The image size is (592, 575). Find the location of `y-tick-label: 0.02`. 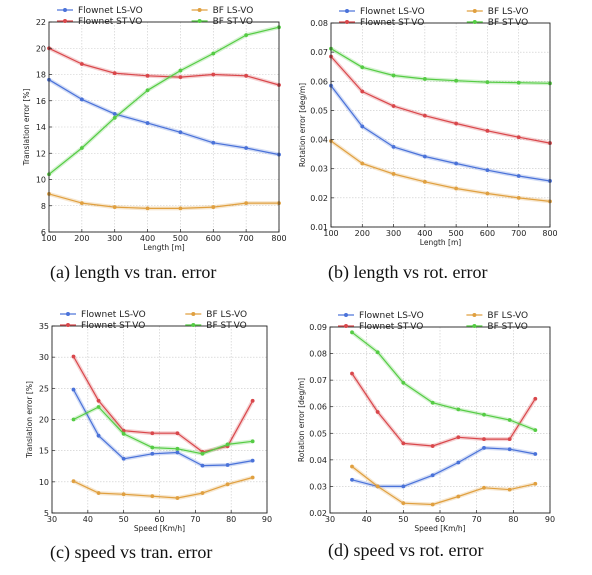

y-tick-label: 0.02 is located at coordinates (319, 198).